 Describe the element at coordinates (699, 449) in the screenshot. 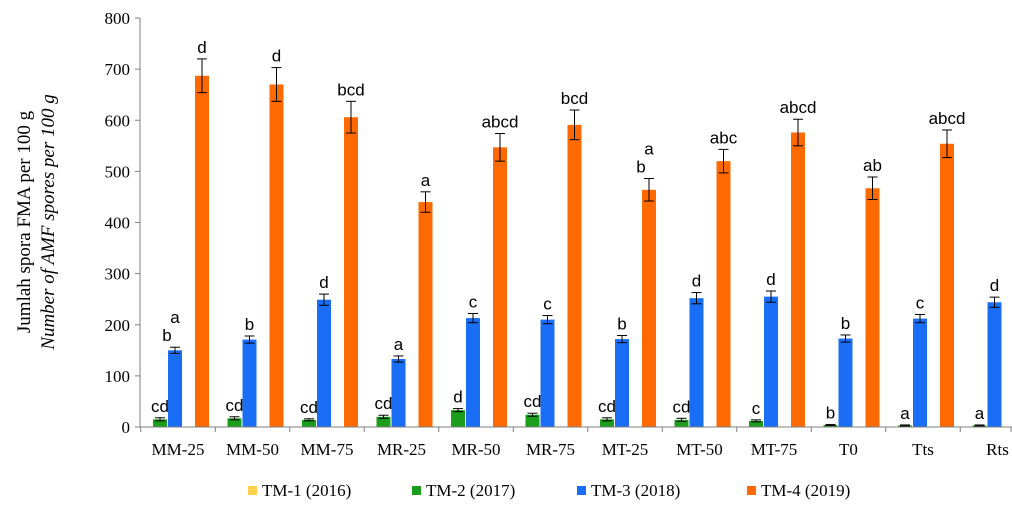

I see `x-tick-label: MT-50` at that location.